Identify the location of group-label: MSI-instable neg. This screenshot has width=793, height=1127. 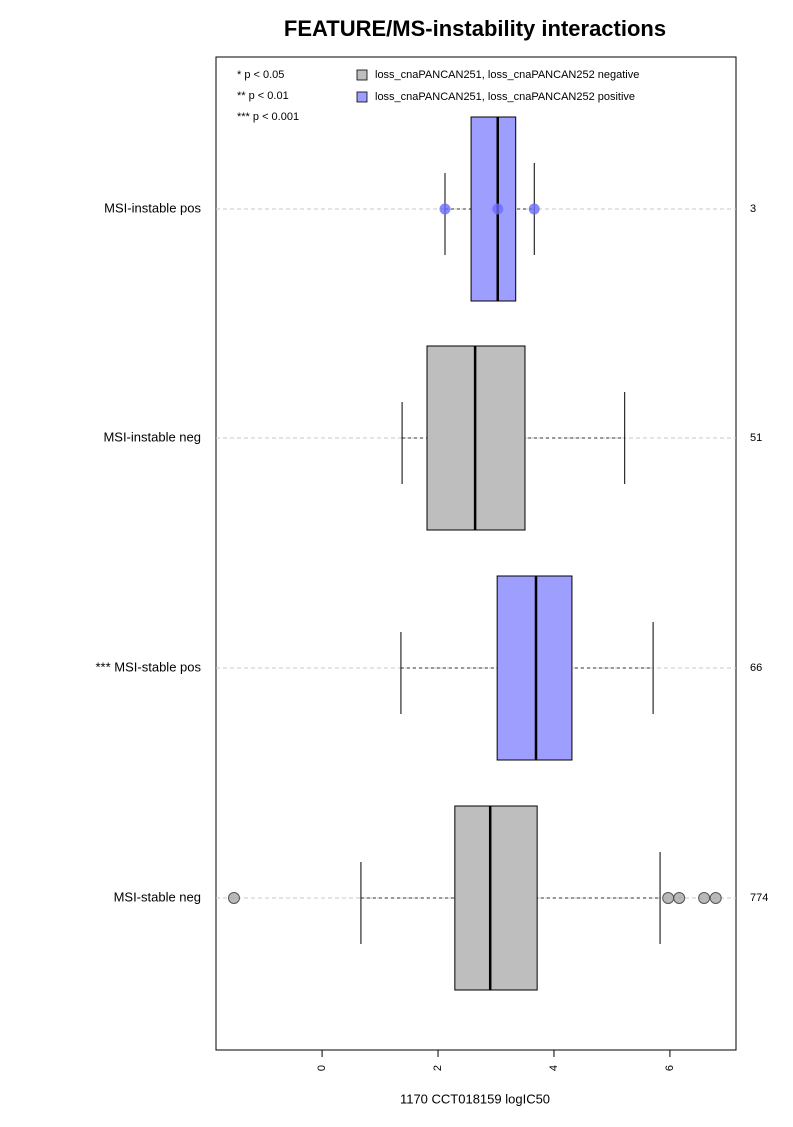
(152, 436).